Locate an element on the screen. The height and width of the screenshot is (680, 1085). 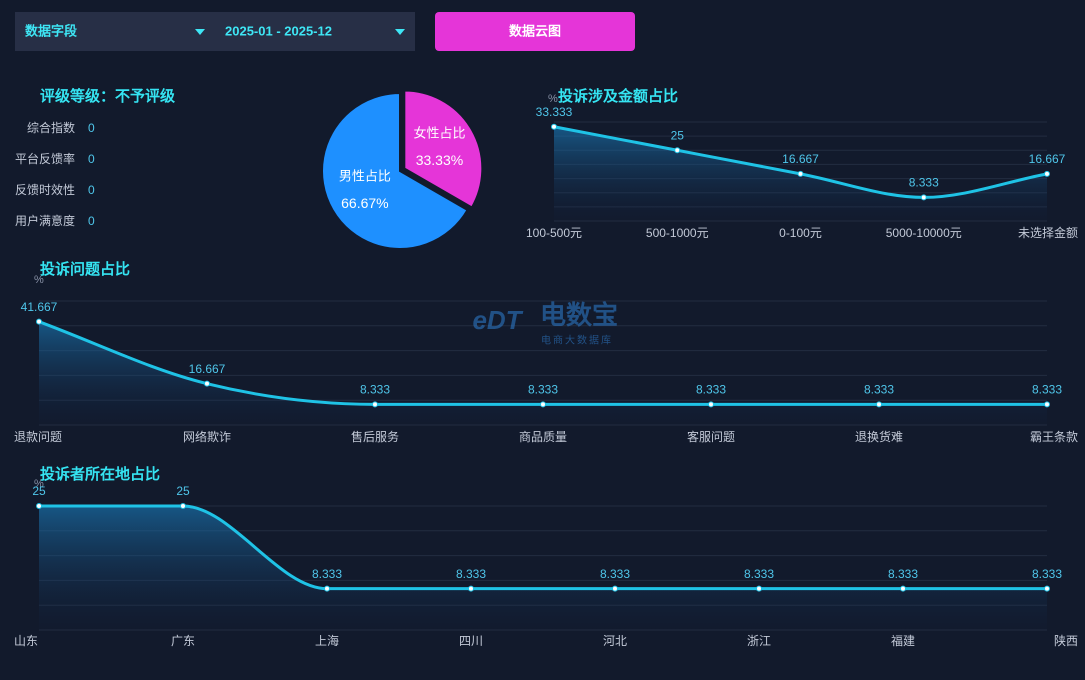
x-tick-label: 山东 is located at coordinates (26, 641).